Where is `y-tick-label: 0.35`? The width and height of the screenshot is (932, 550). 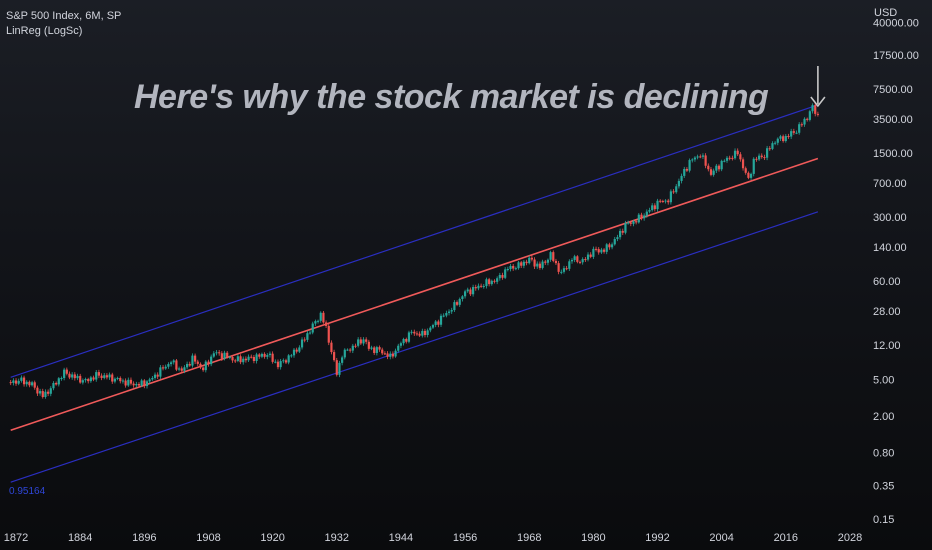
y-tick-label: 0.35 is located at coordinates (883, 486).